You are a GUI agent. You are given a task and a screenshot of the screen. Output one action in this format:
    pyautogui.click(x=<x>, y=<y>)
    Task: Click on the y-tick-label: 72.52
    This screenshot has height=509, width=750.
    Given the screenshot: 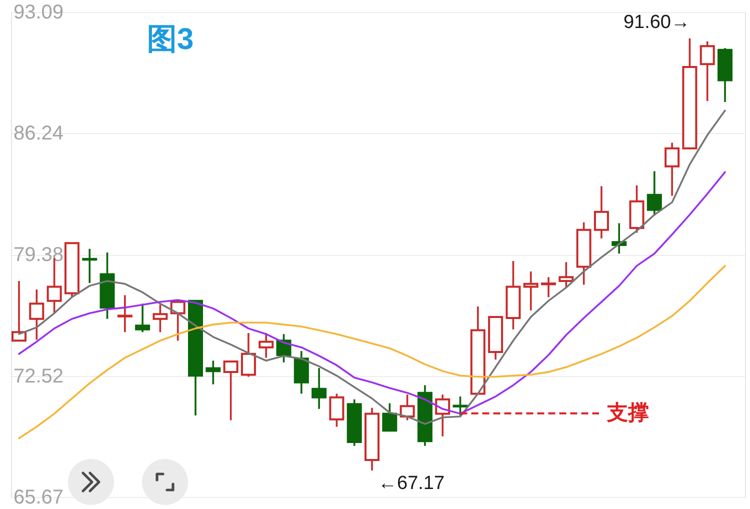 What is the action you would take?
    pyautogui.click(x=39, y=376)
    